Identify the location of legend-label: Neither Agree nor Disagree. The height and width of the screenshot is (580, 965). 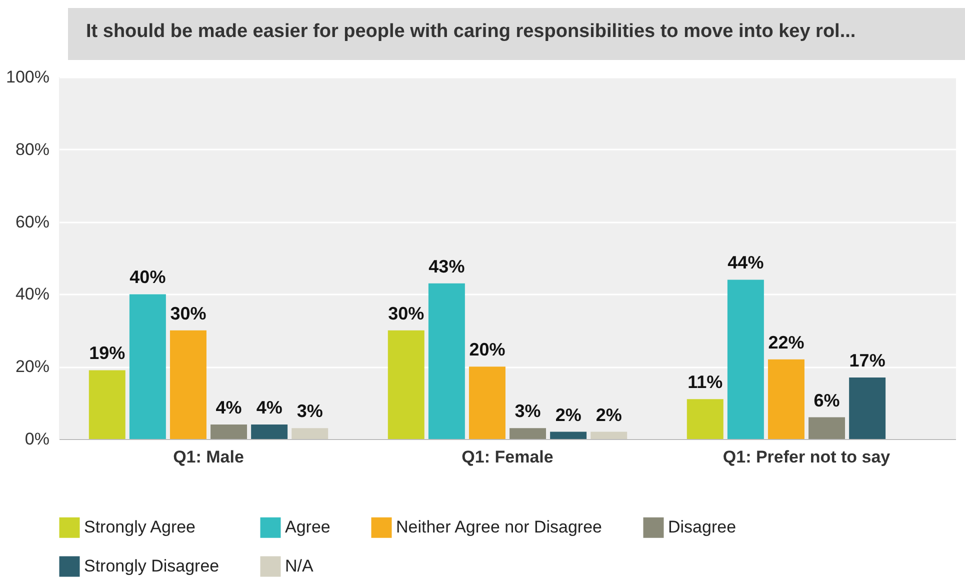
(499, 527).